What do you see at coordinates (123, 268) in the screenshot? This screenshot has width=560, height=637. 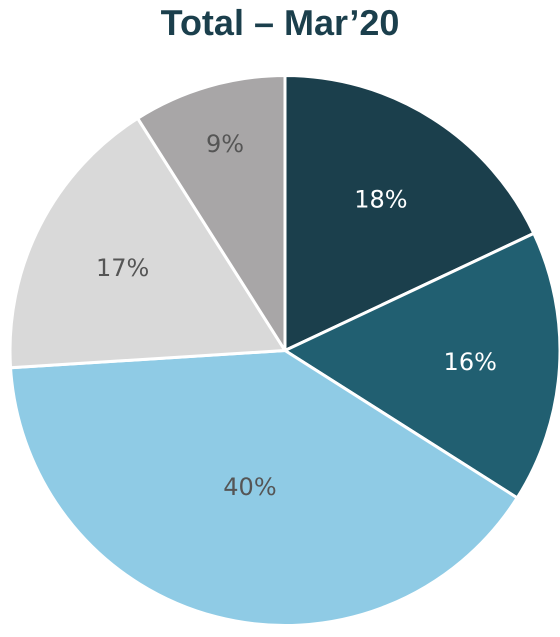 I see `data-label: 17%` at bounding box center [123, 268].